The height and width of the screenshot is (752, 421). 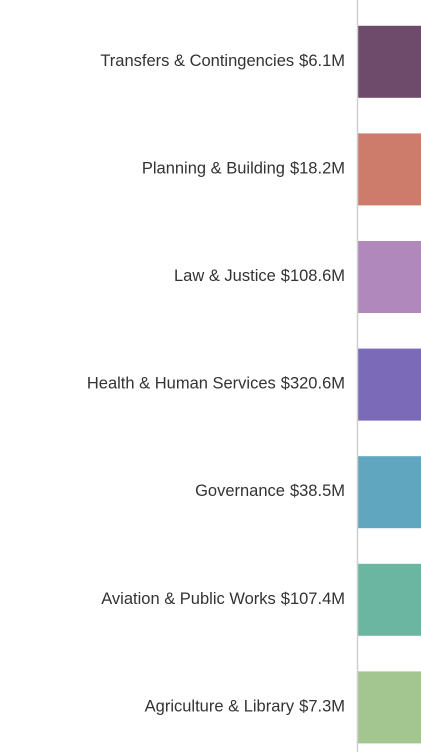 I want to click on bar-label: Governance $38.5M, so click(x=270, y=492).